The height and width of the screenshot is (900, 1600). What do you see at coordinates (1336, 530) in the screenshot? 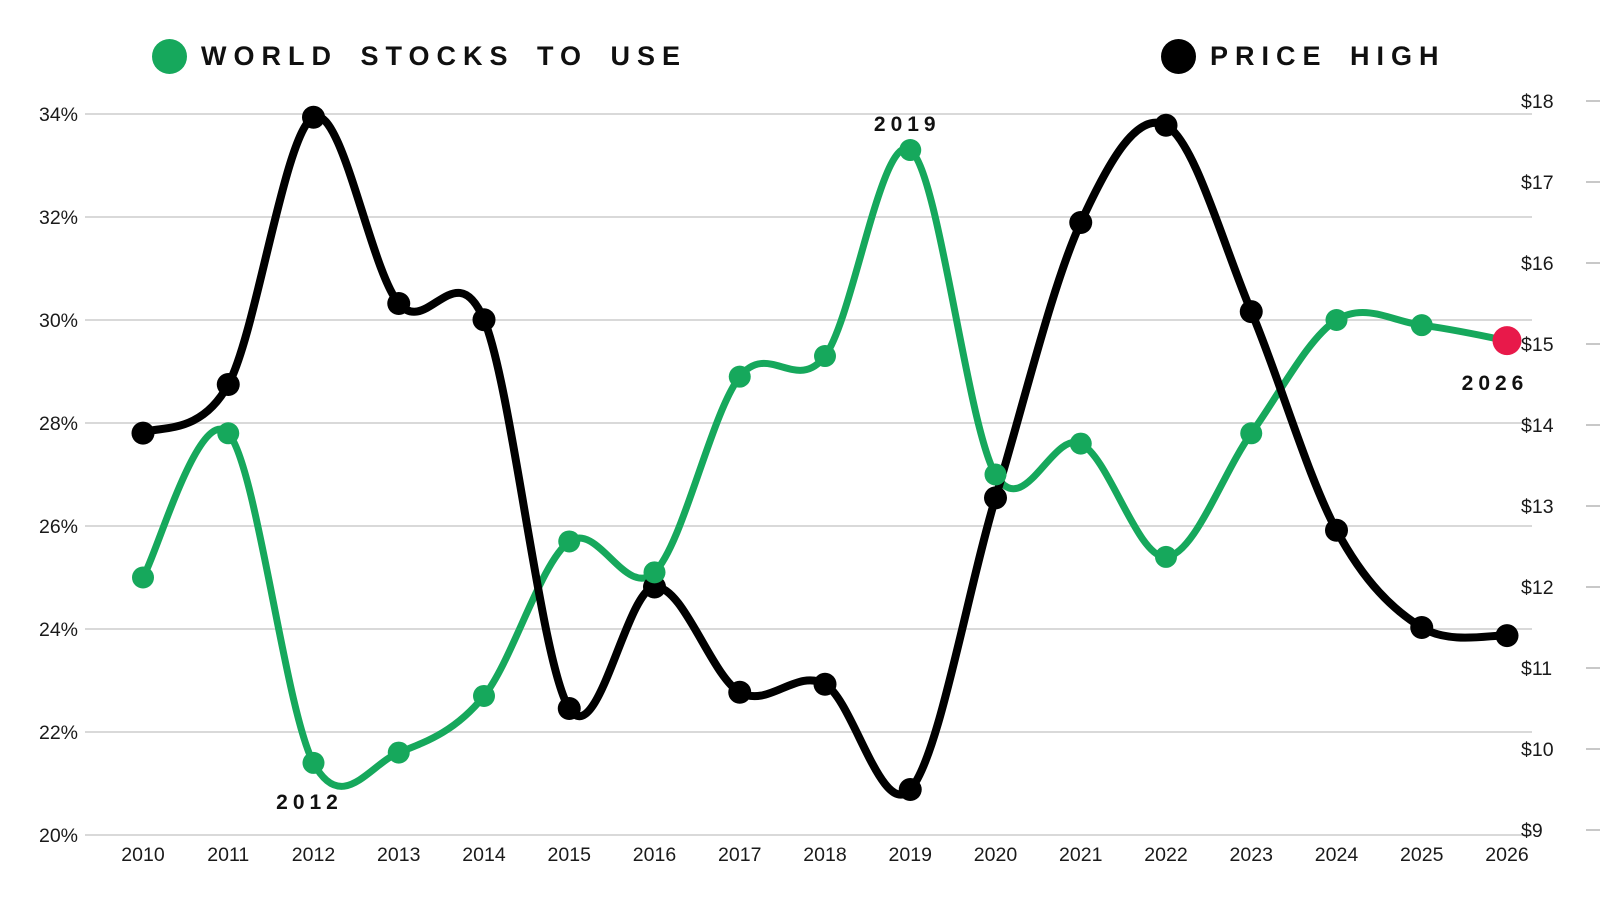
I see `point-price-high-2024` at bounding box center [1336, 530].